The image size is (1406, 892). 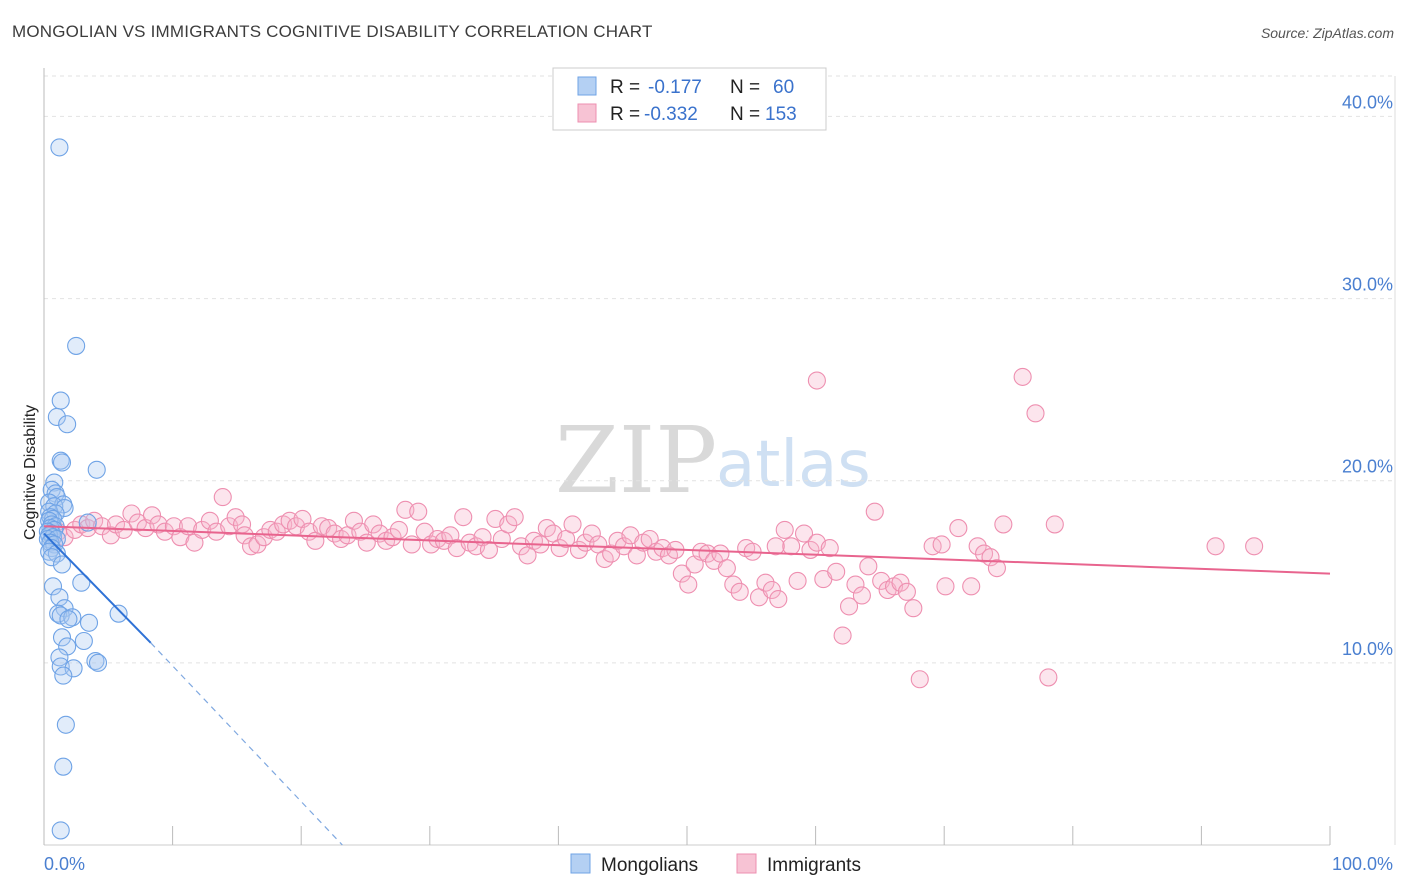 I want to click on bottom-legend-mongolians-label: Mongolians, so click(x=649, y=865).